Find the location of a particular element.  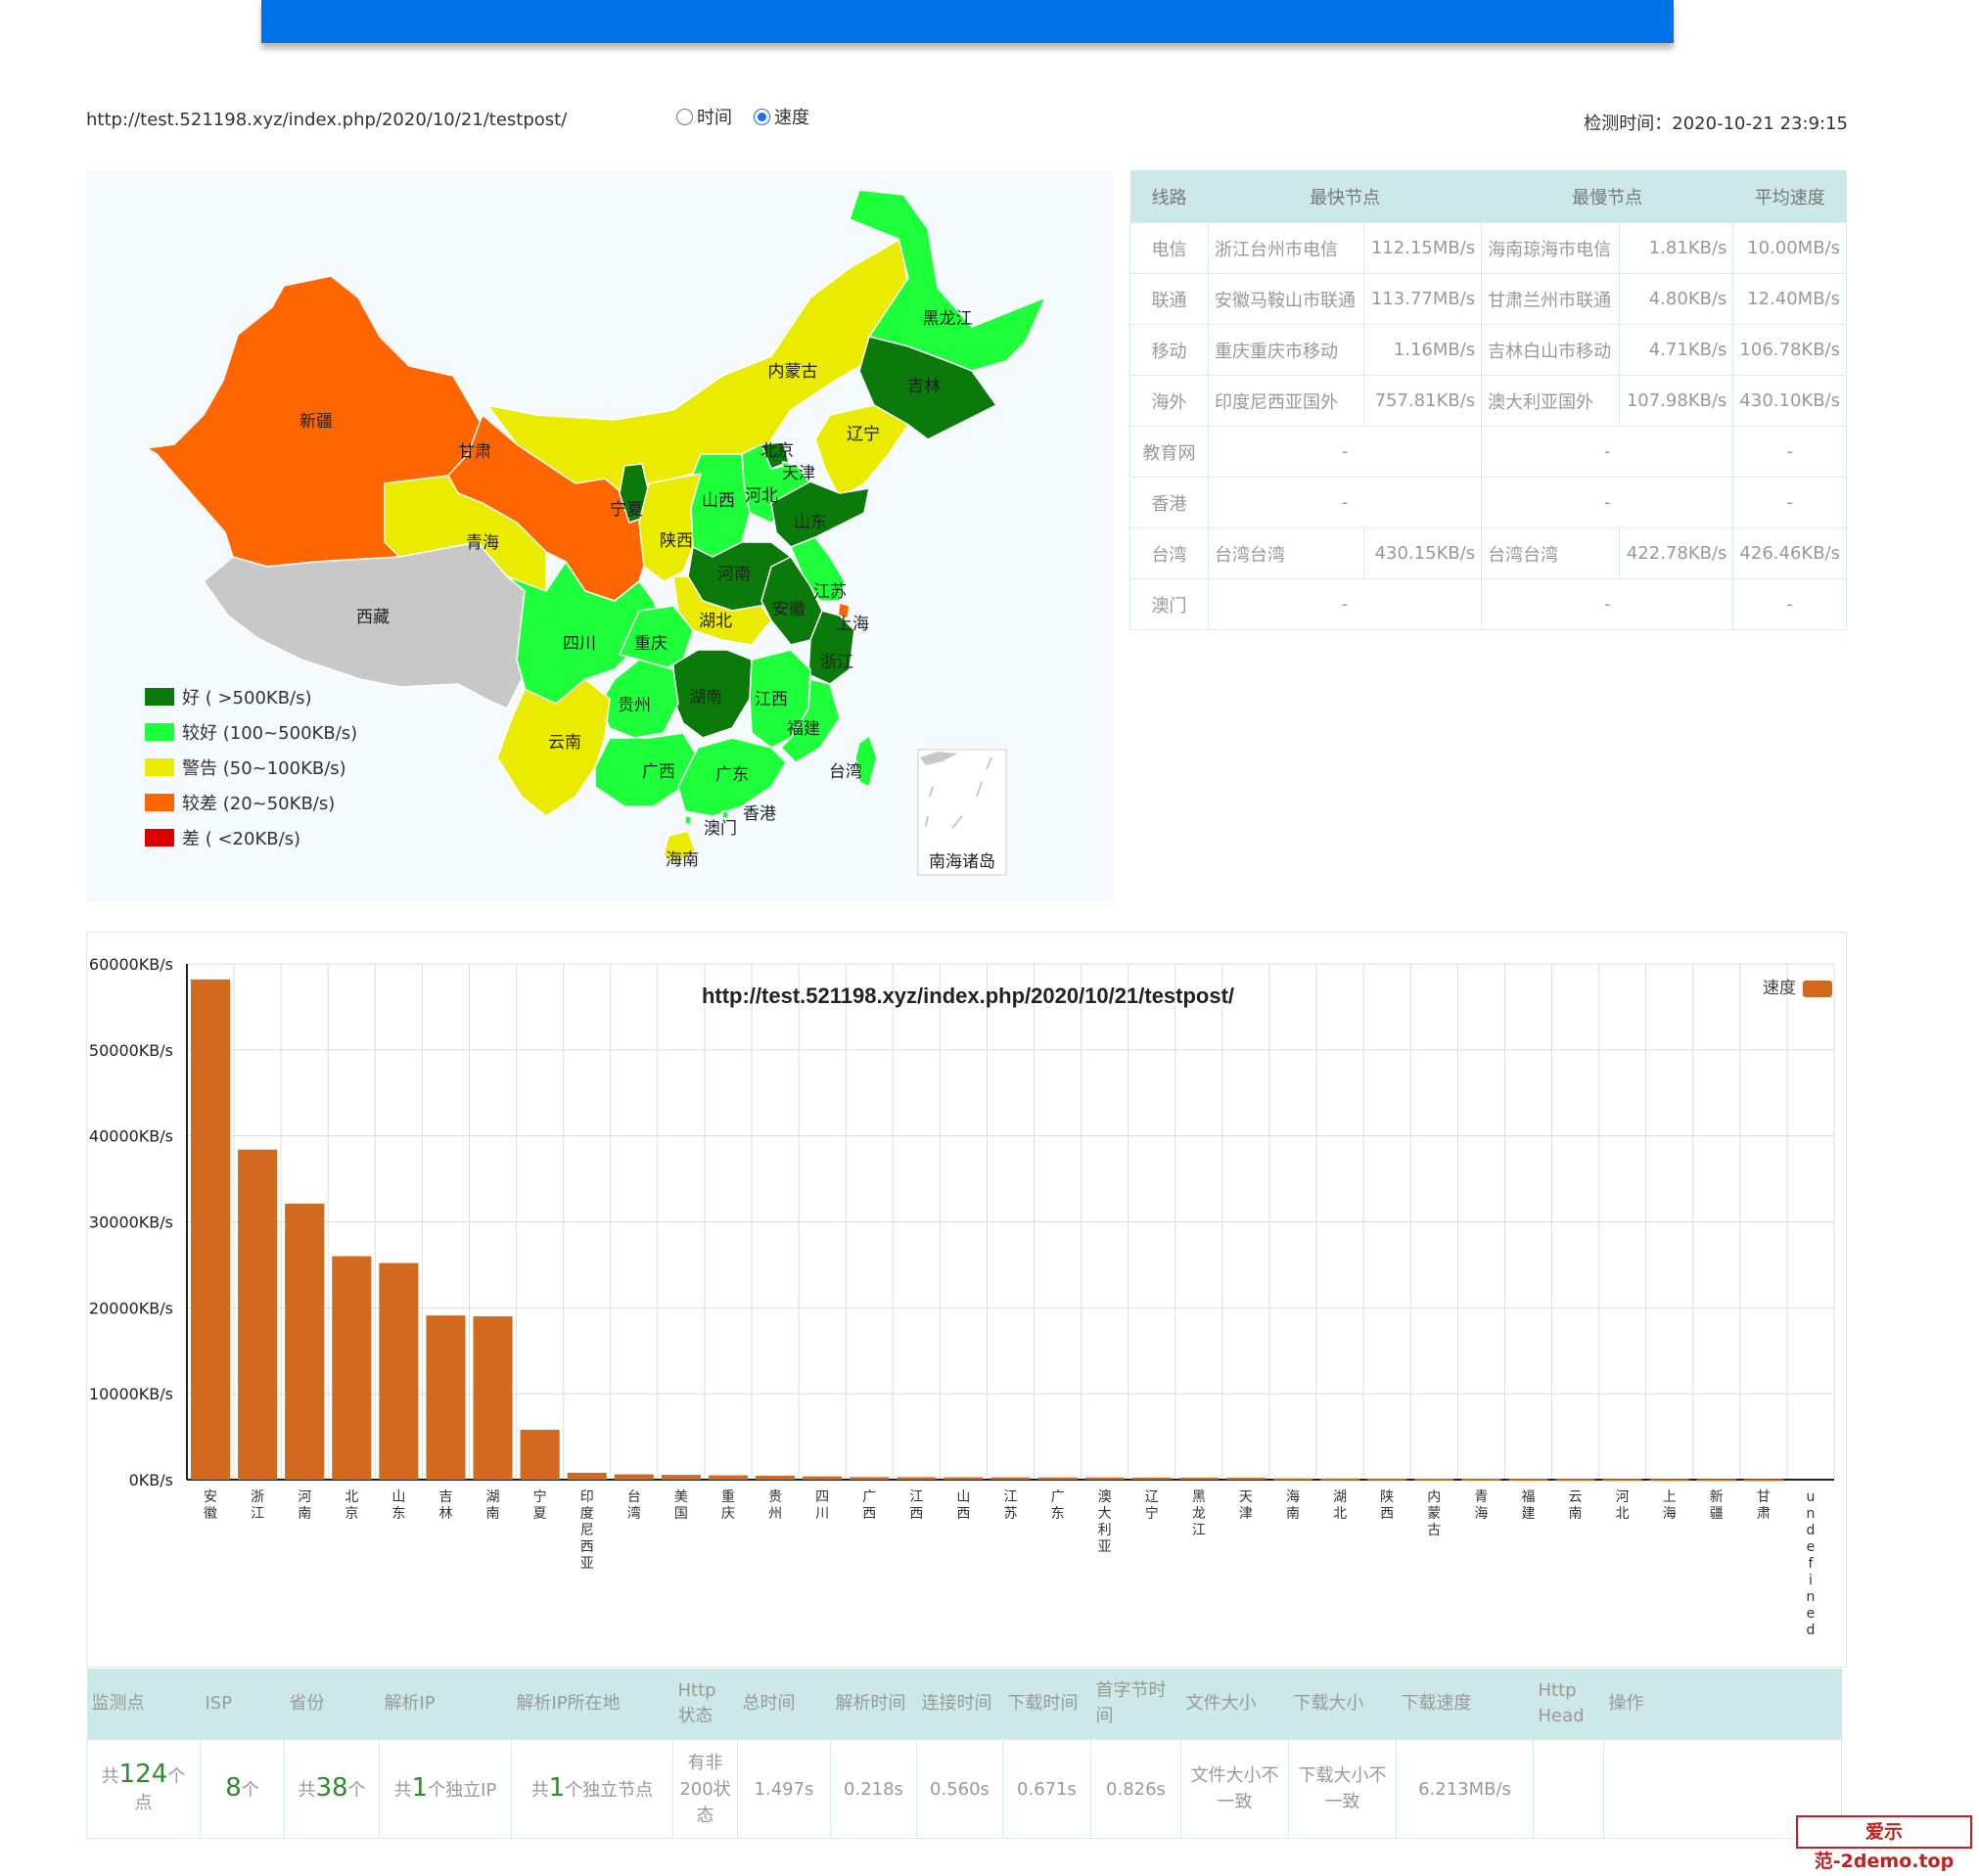

summary-header-avg: 平均速度 is located at coordinates (1789, 196).